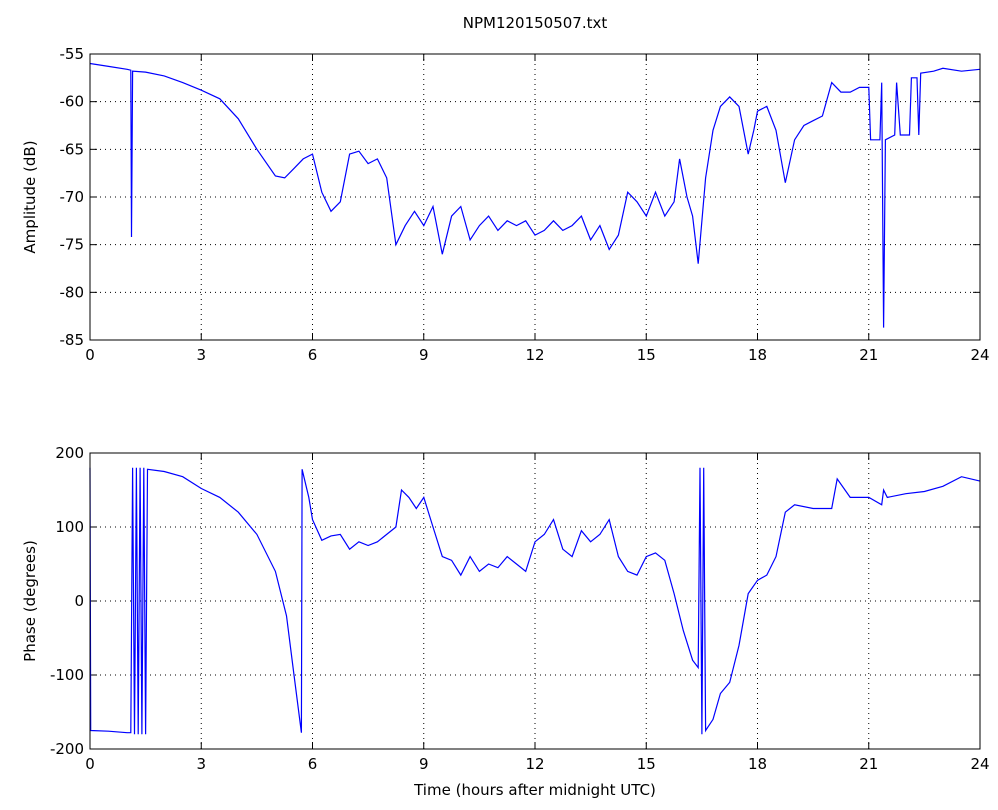 This screenshot has height=810, width=998. Describe the element at coordinates (79, 601) in the screenshot. I see `y-tick-label: 0` at that location.